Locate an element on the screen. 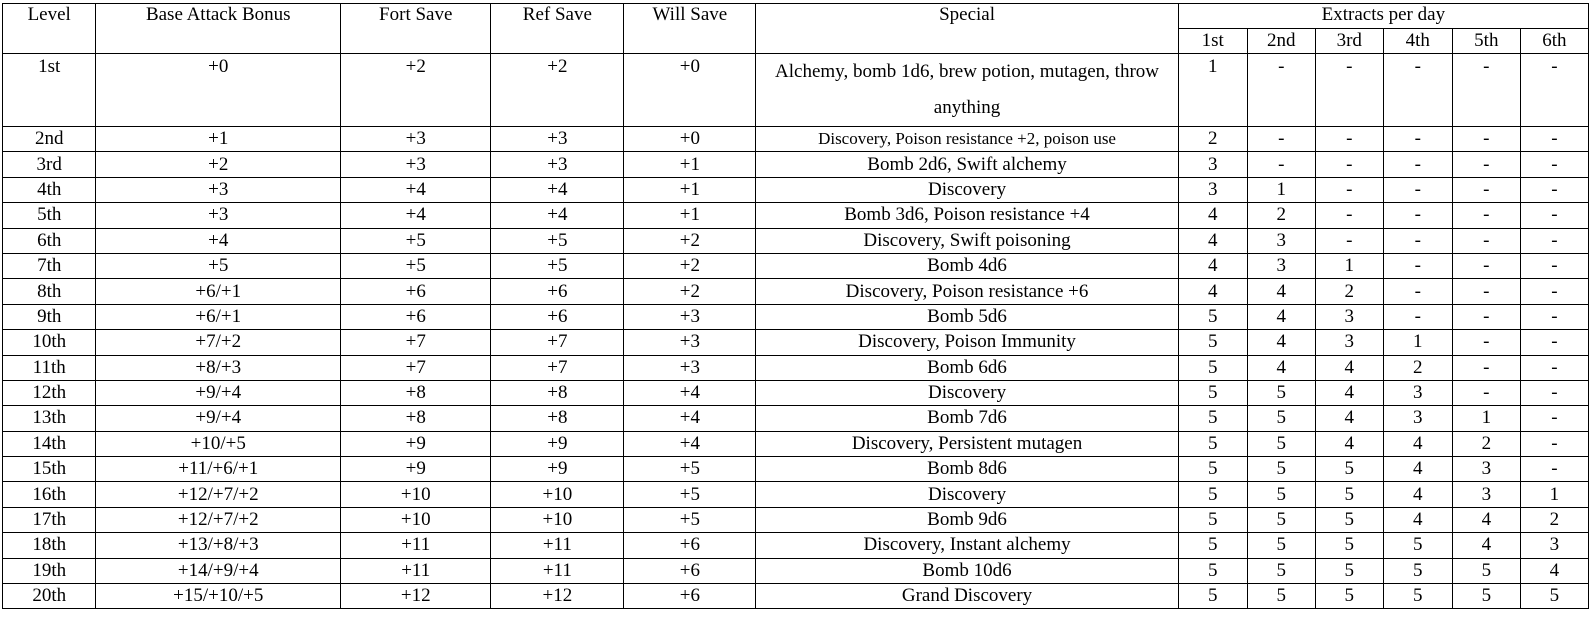  special-cell: Bomb 9d6 is located at coordinates (967, 520).